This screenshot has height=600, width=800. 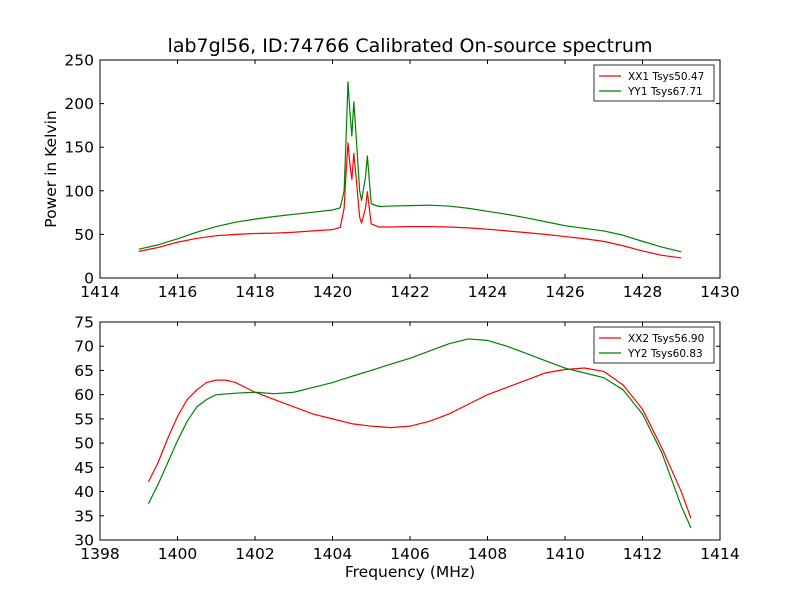 I want to click on x-tick-label: 1402, so click(x=254, y=554).